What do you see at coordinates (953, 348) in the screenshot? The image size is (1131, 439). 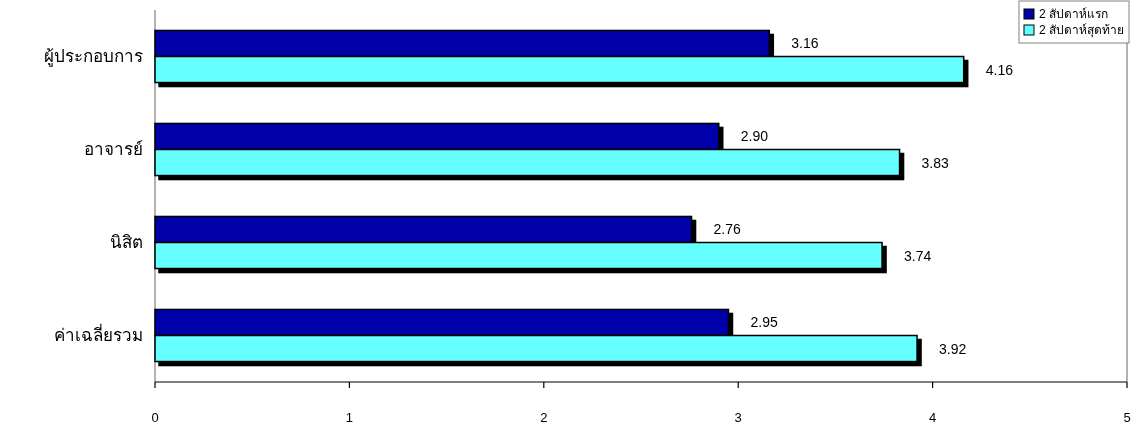 I see `data-label: 3.92` at bounding box center [953, 348].